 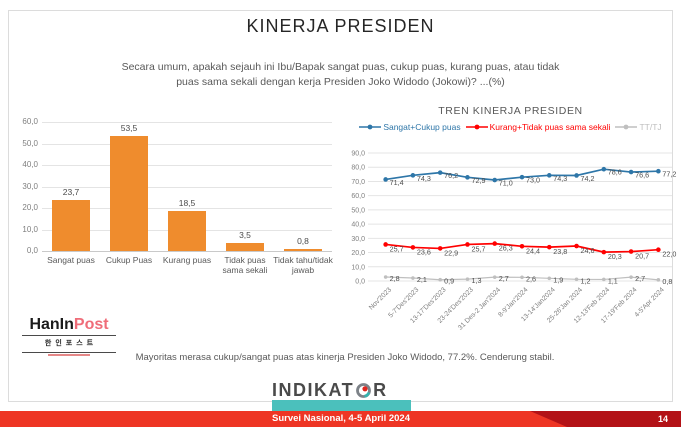 I want to click on y-axis-tick: 40,0, so click(x=358, y=225).